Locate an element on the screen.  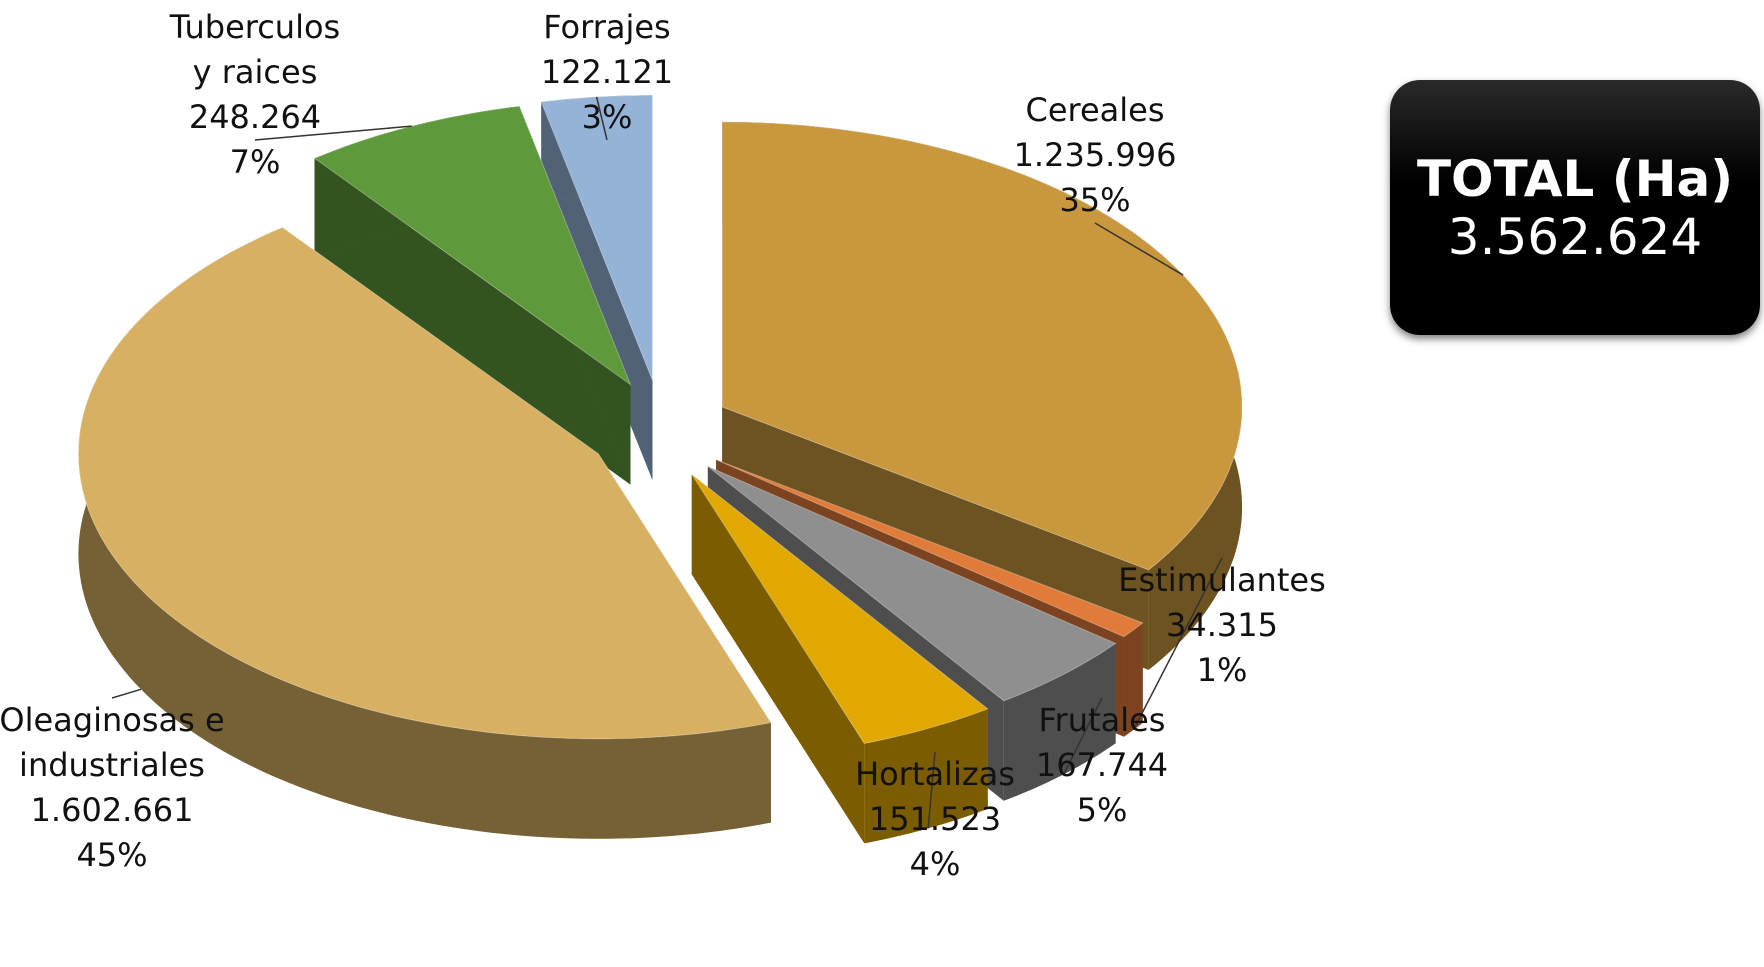
percent-label: 5% is located at coordinates (1102, 810).